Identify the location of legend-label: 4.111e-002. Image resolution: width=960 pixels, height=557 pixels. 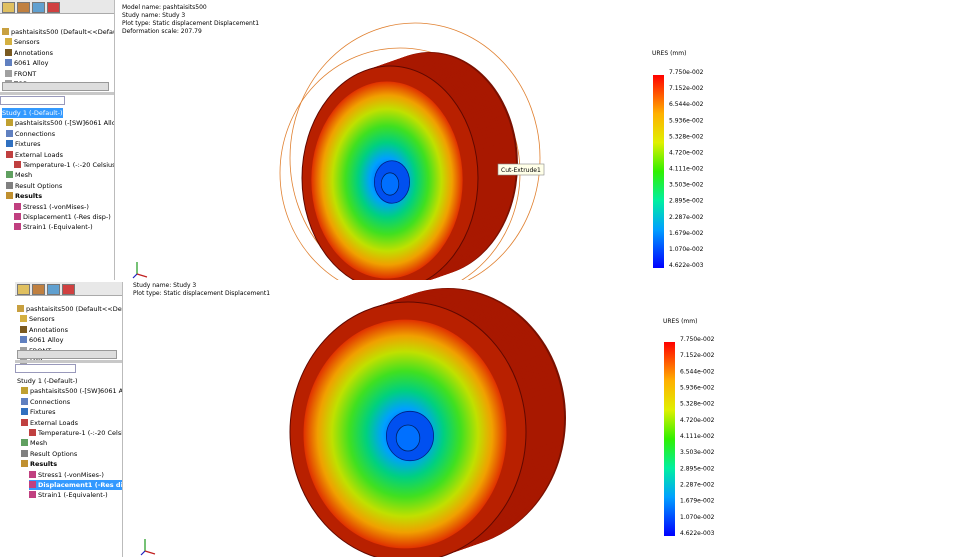
(686, 169).